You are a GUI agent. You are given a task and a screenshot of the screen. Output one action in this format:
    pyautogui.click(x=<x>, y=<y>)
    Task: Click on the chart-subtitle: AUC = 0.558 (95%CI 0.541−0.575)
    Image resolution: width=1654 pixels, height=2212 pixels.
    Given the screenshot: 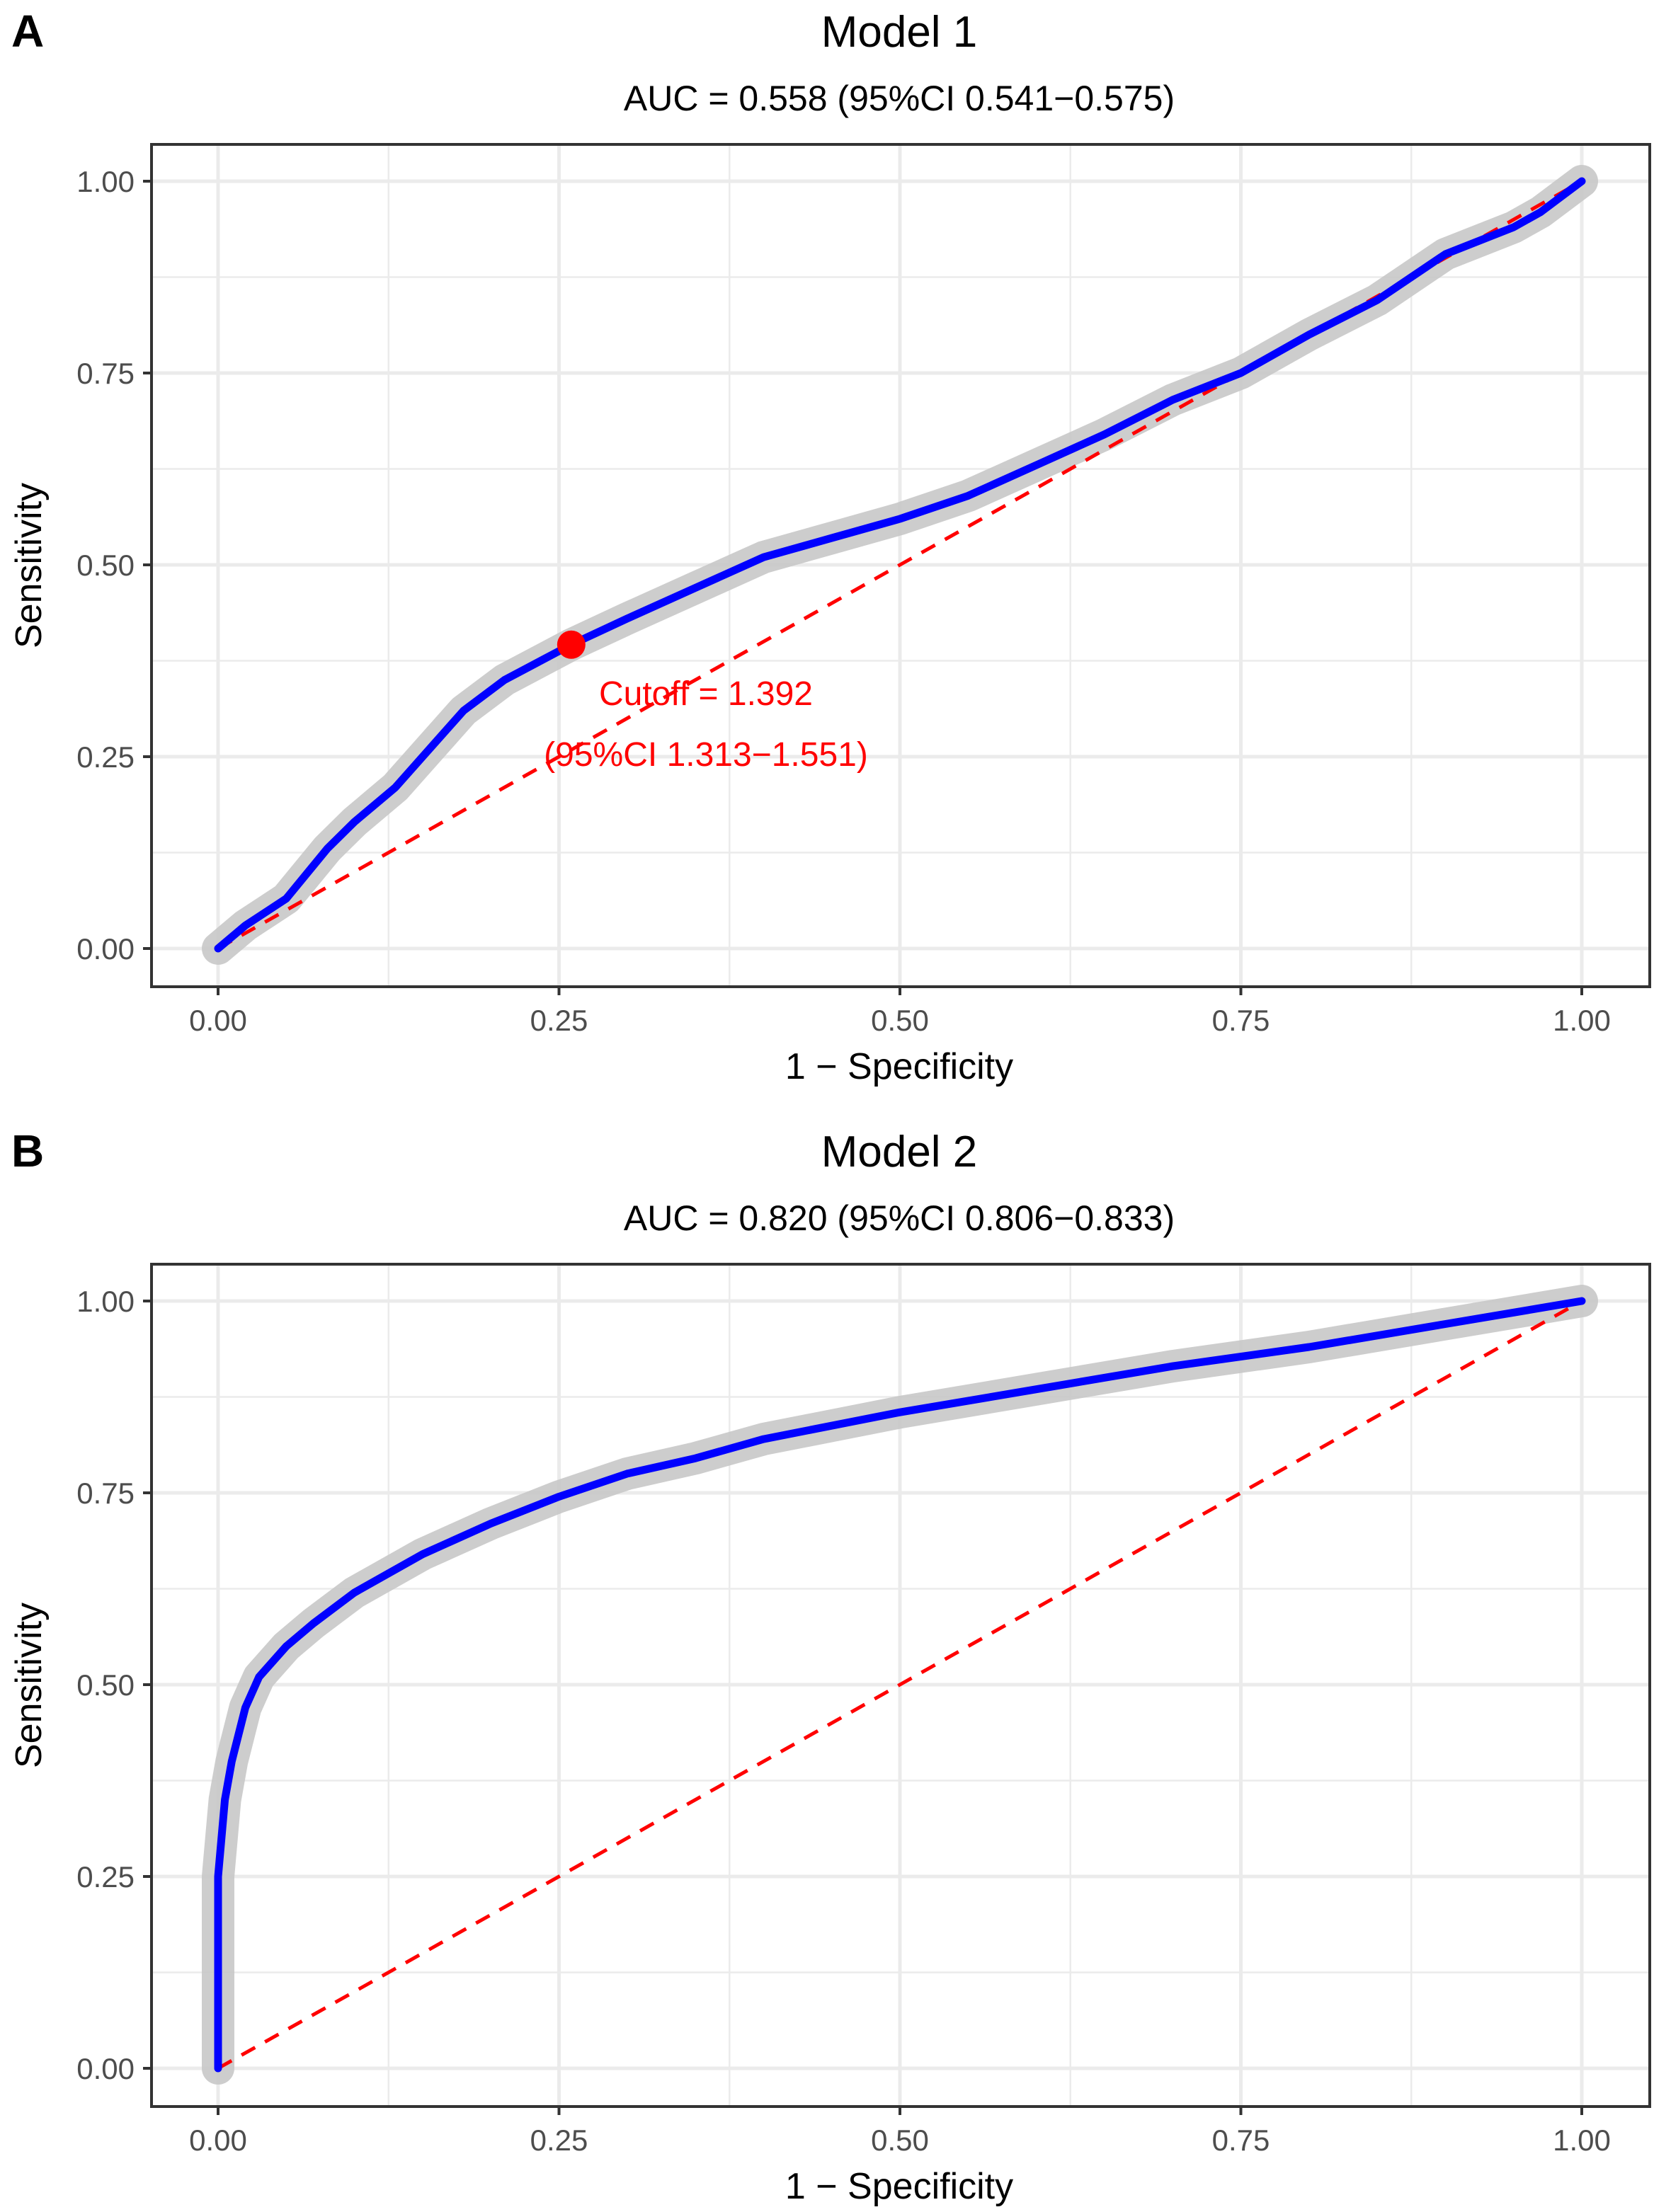 What is the action you would take?
    pyautogui.click(x=899, y=98)
    